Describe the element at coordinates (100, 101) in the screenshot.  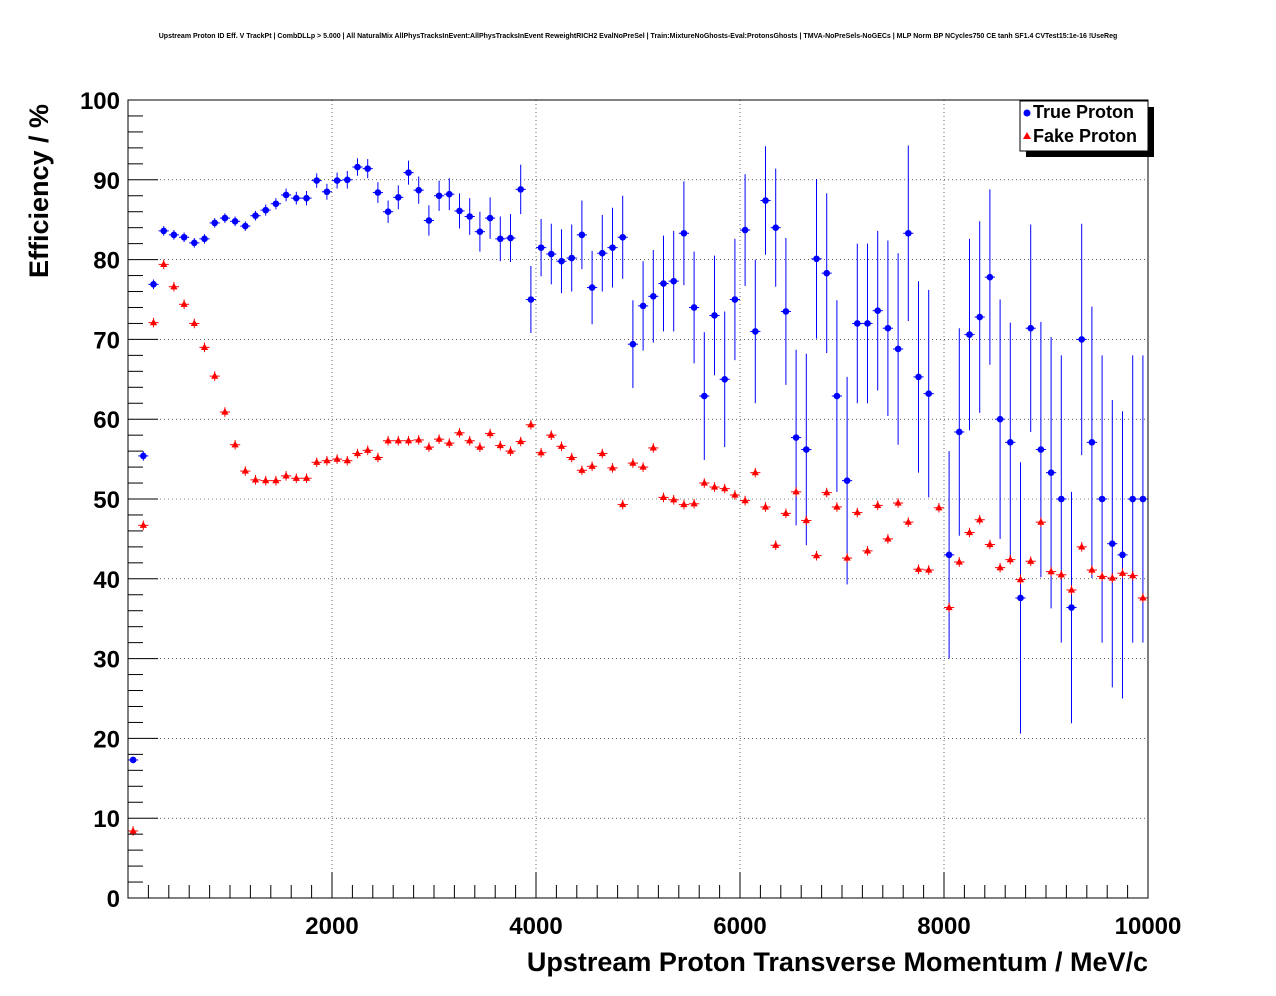
I see `y-tick-label: 100` at that location.